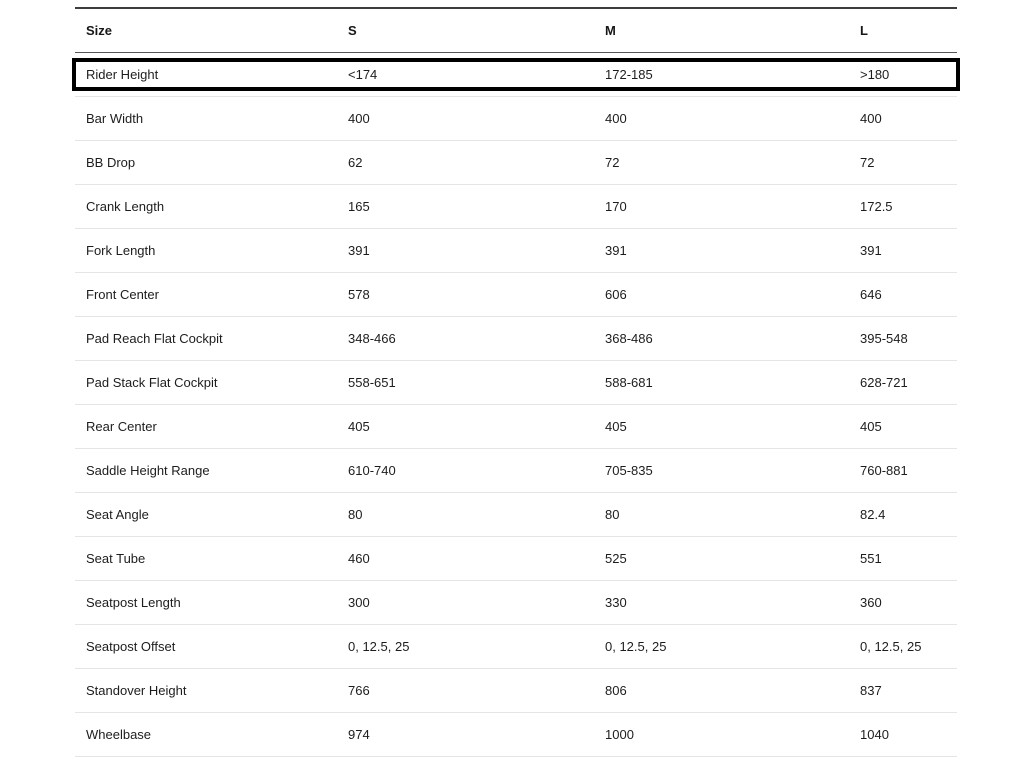 This screenshot has height=768, width=1024. Describe the element at coordinates (629, 74) in the screenshot. I see `row-value: 172-185` at that location.